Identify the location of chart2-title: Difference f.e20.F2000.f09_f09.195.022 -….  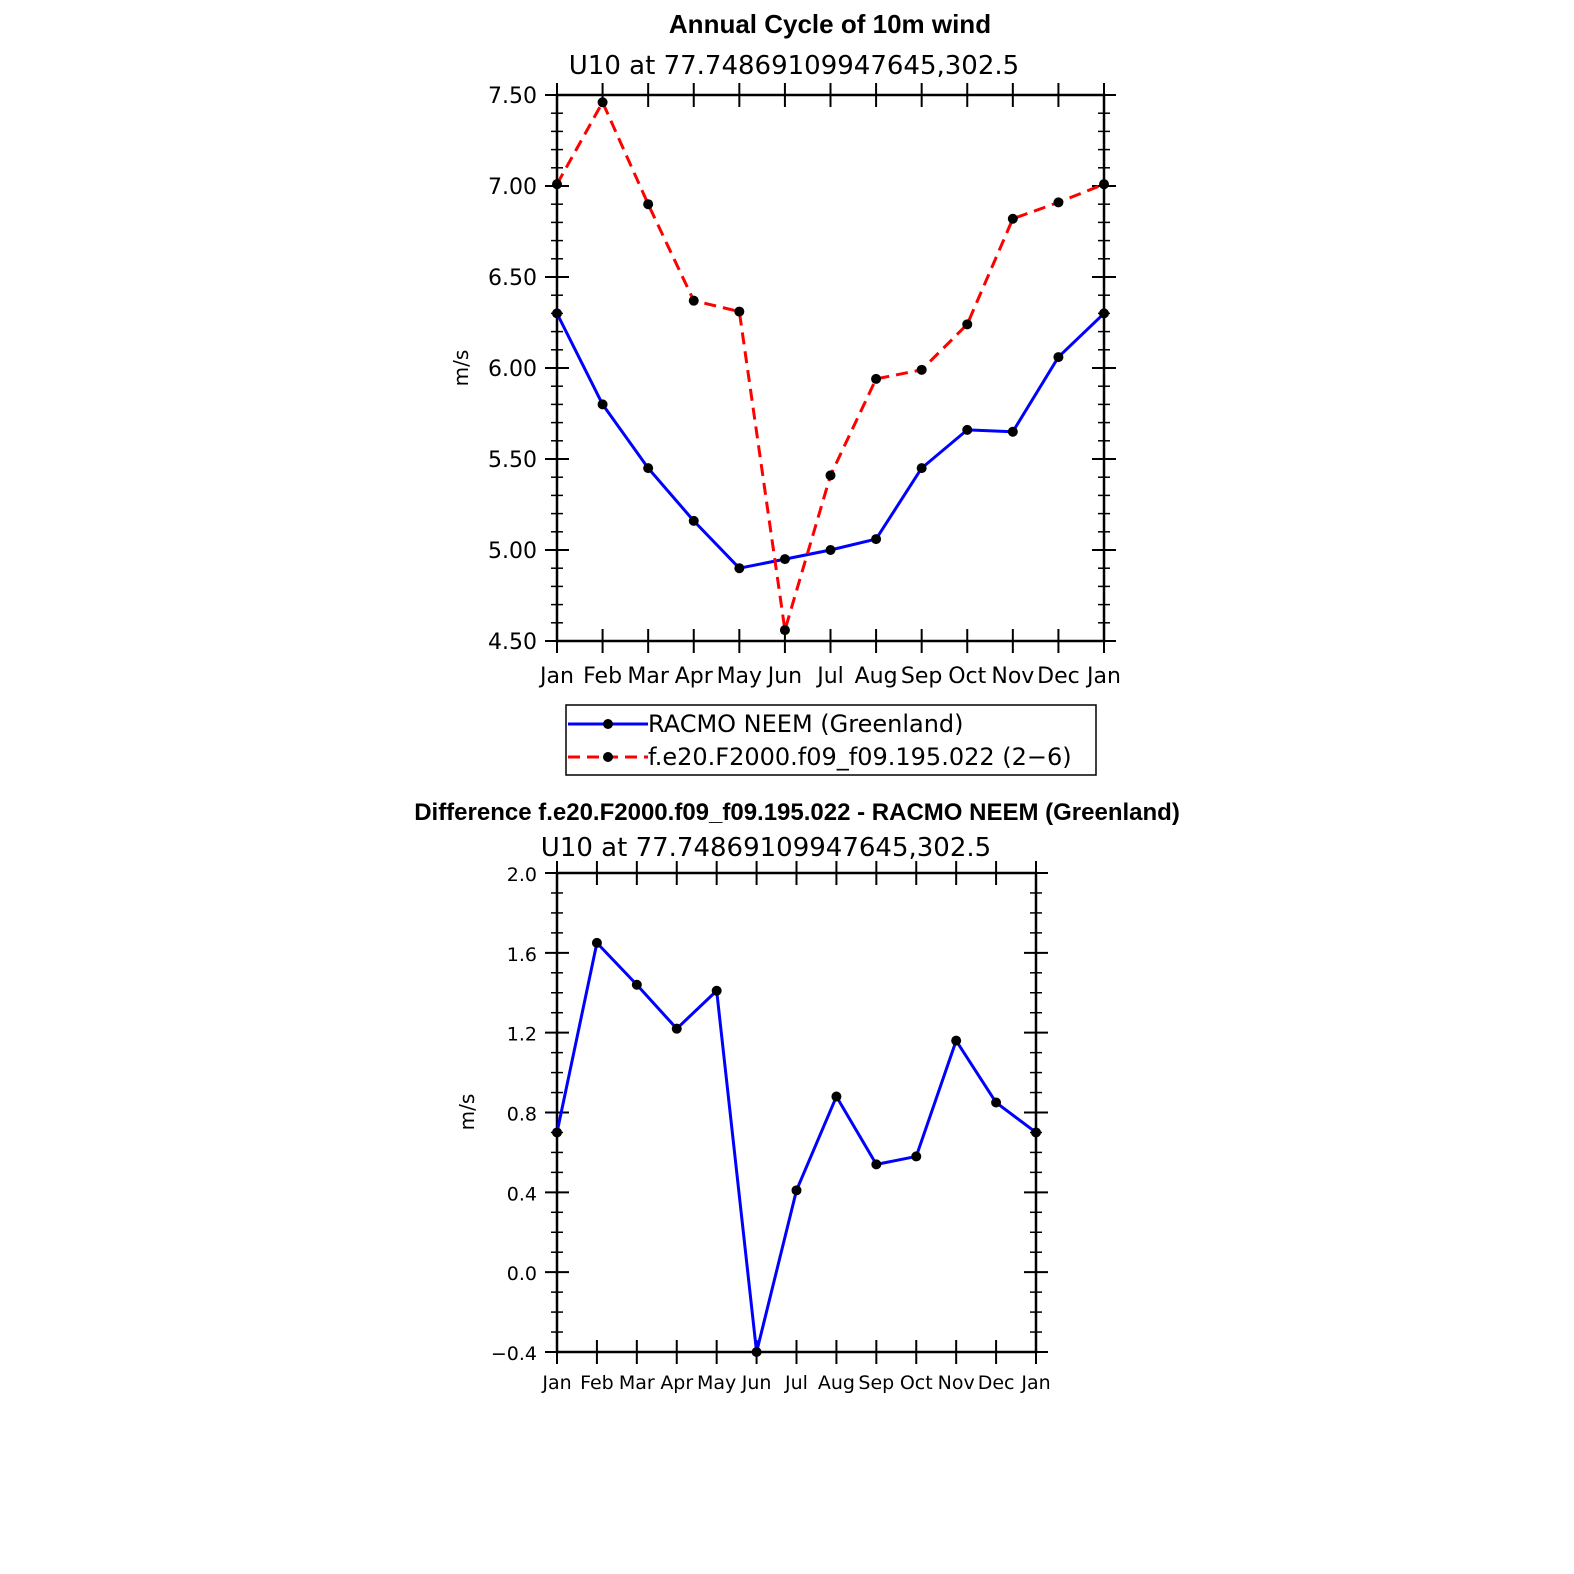
(797, 812).